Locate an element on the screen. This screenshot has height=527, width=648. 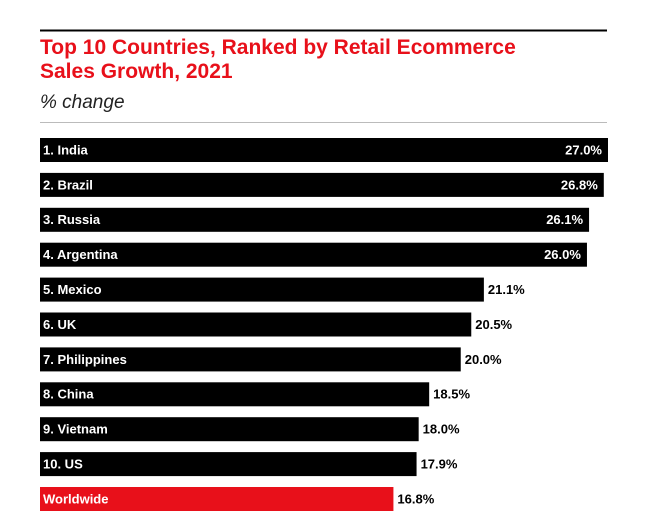
value-label: 21.1% is located at coordinates (506, 289).